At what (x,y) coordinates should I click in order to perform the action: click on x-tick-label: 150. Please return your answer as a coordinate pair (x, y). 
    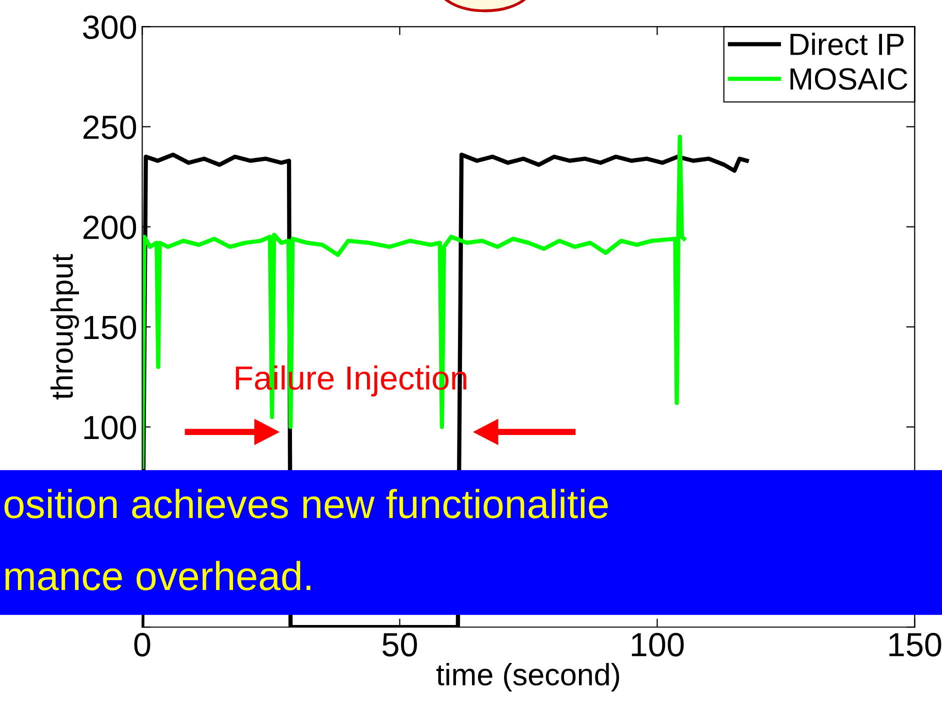
    Looking at the image, I should click on (915, 644).